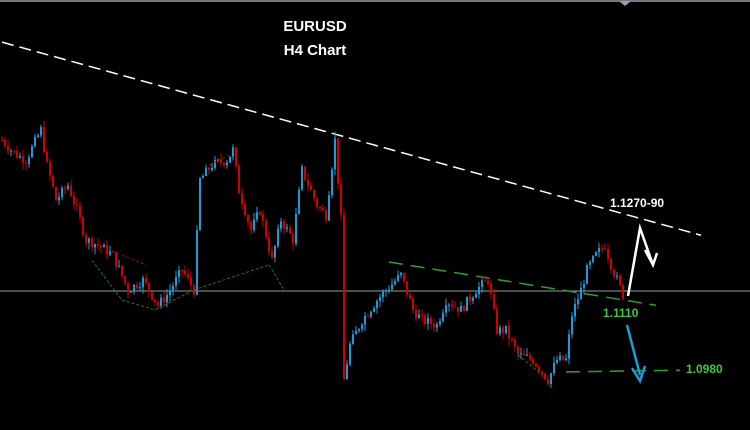  Describe the element at coordinates (640, 260) in the screenshot. I see `bullish-scenario-arrow-icon` at that location.